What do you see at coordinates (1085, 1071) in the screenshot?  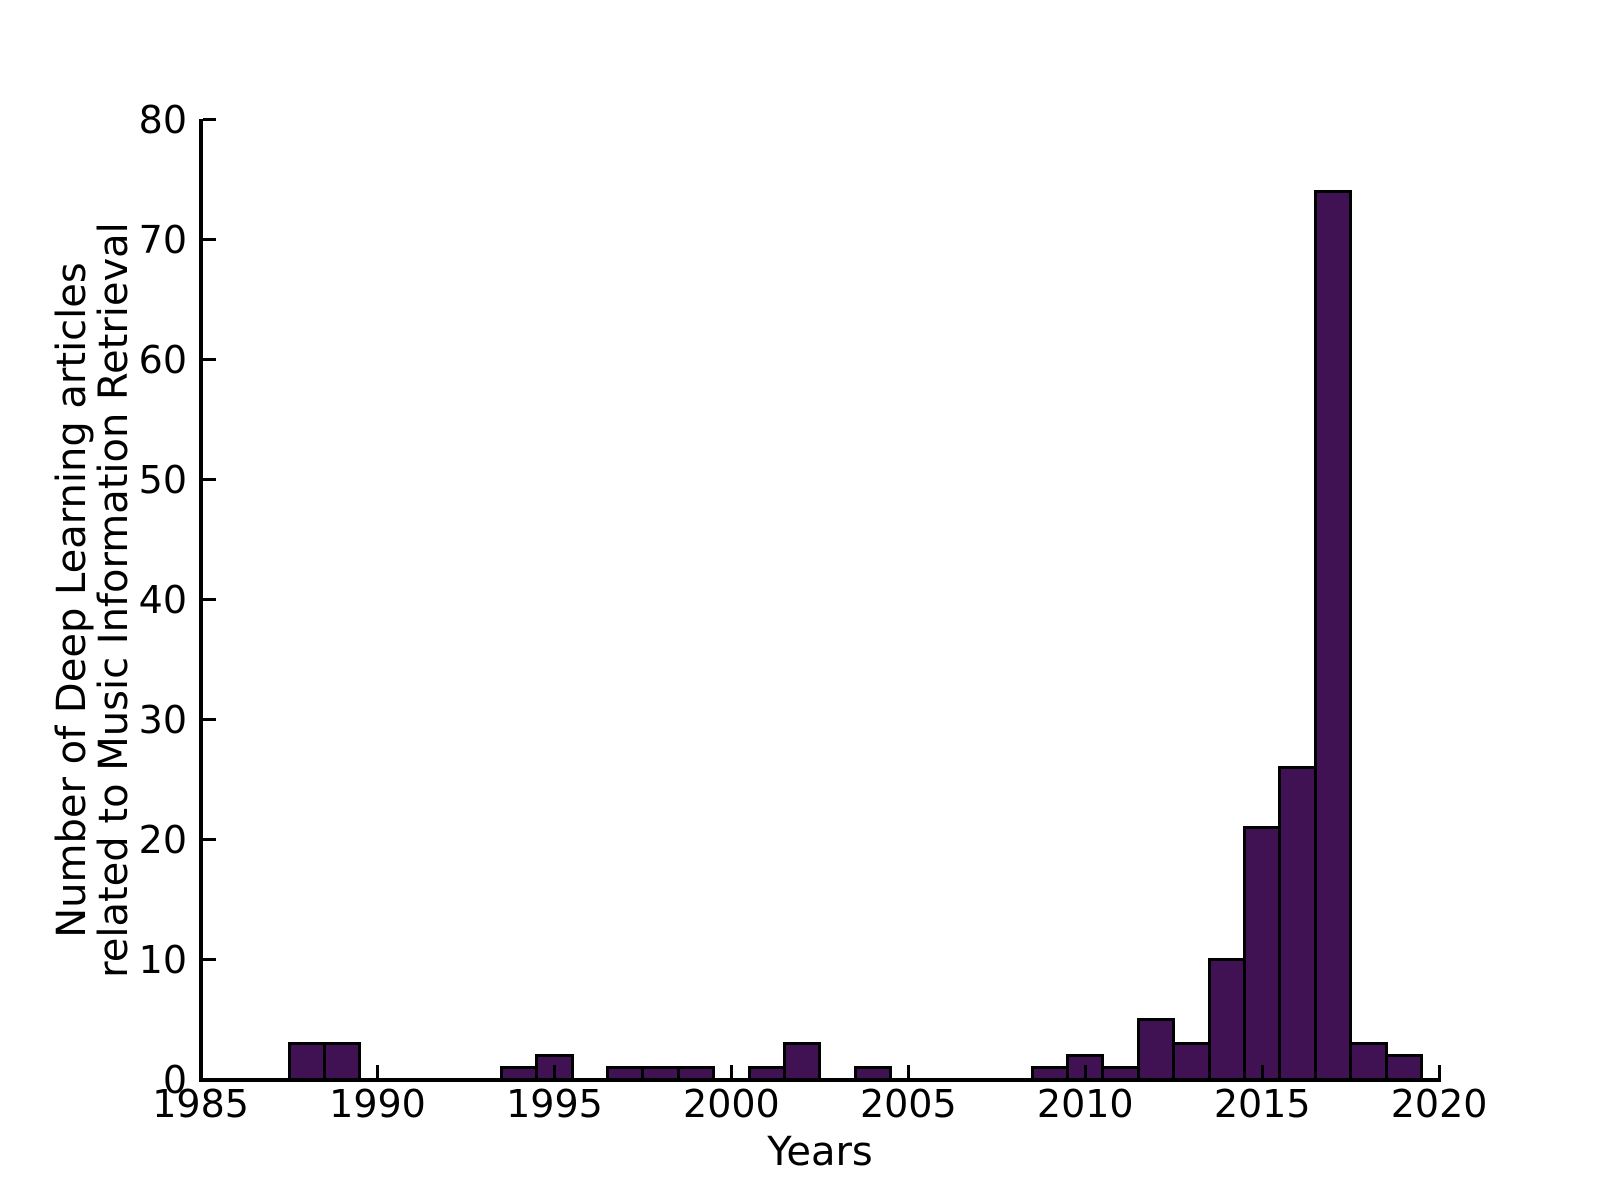 I see `x-tick-2010` at bounding box center [1085, 1071].